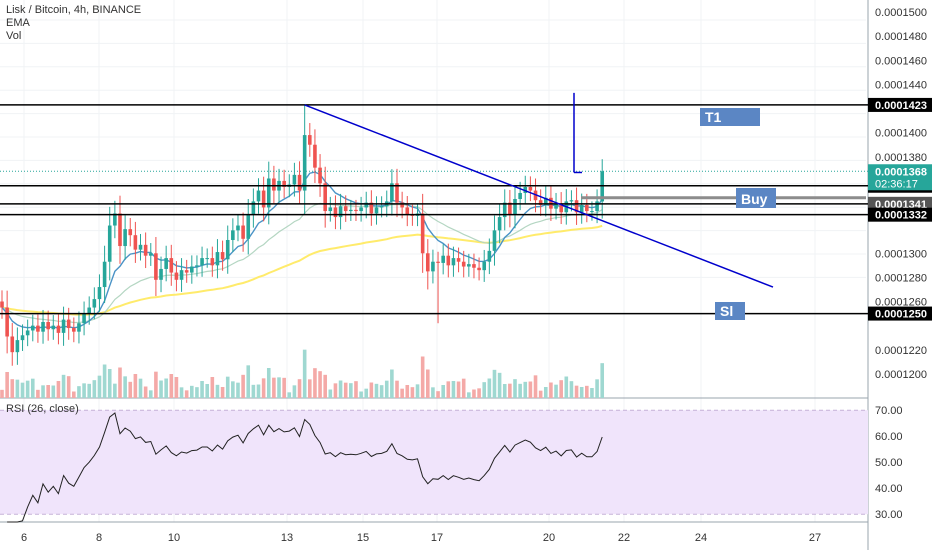  What do you see at coordinates (302, 263) in the screenshot?
I see `ema-slow-line` at bounding box center [302, 263].